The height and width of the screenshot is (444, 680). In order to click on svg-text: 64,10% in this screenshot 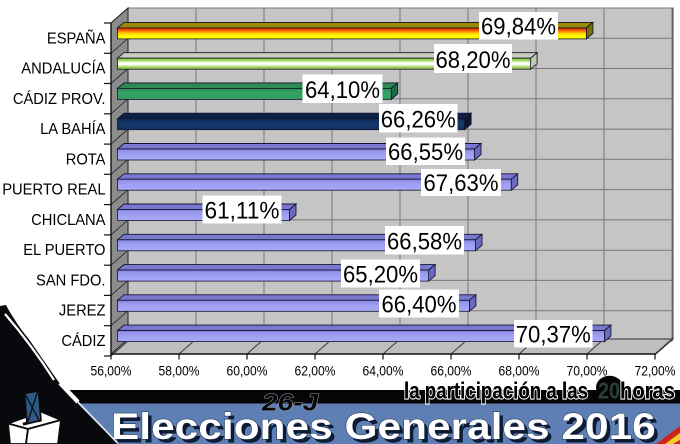, I will do `click(342, 90)`.